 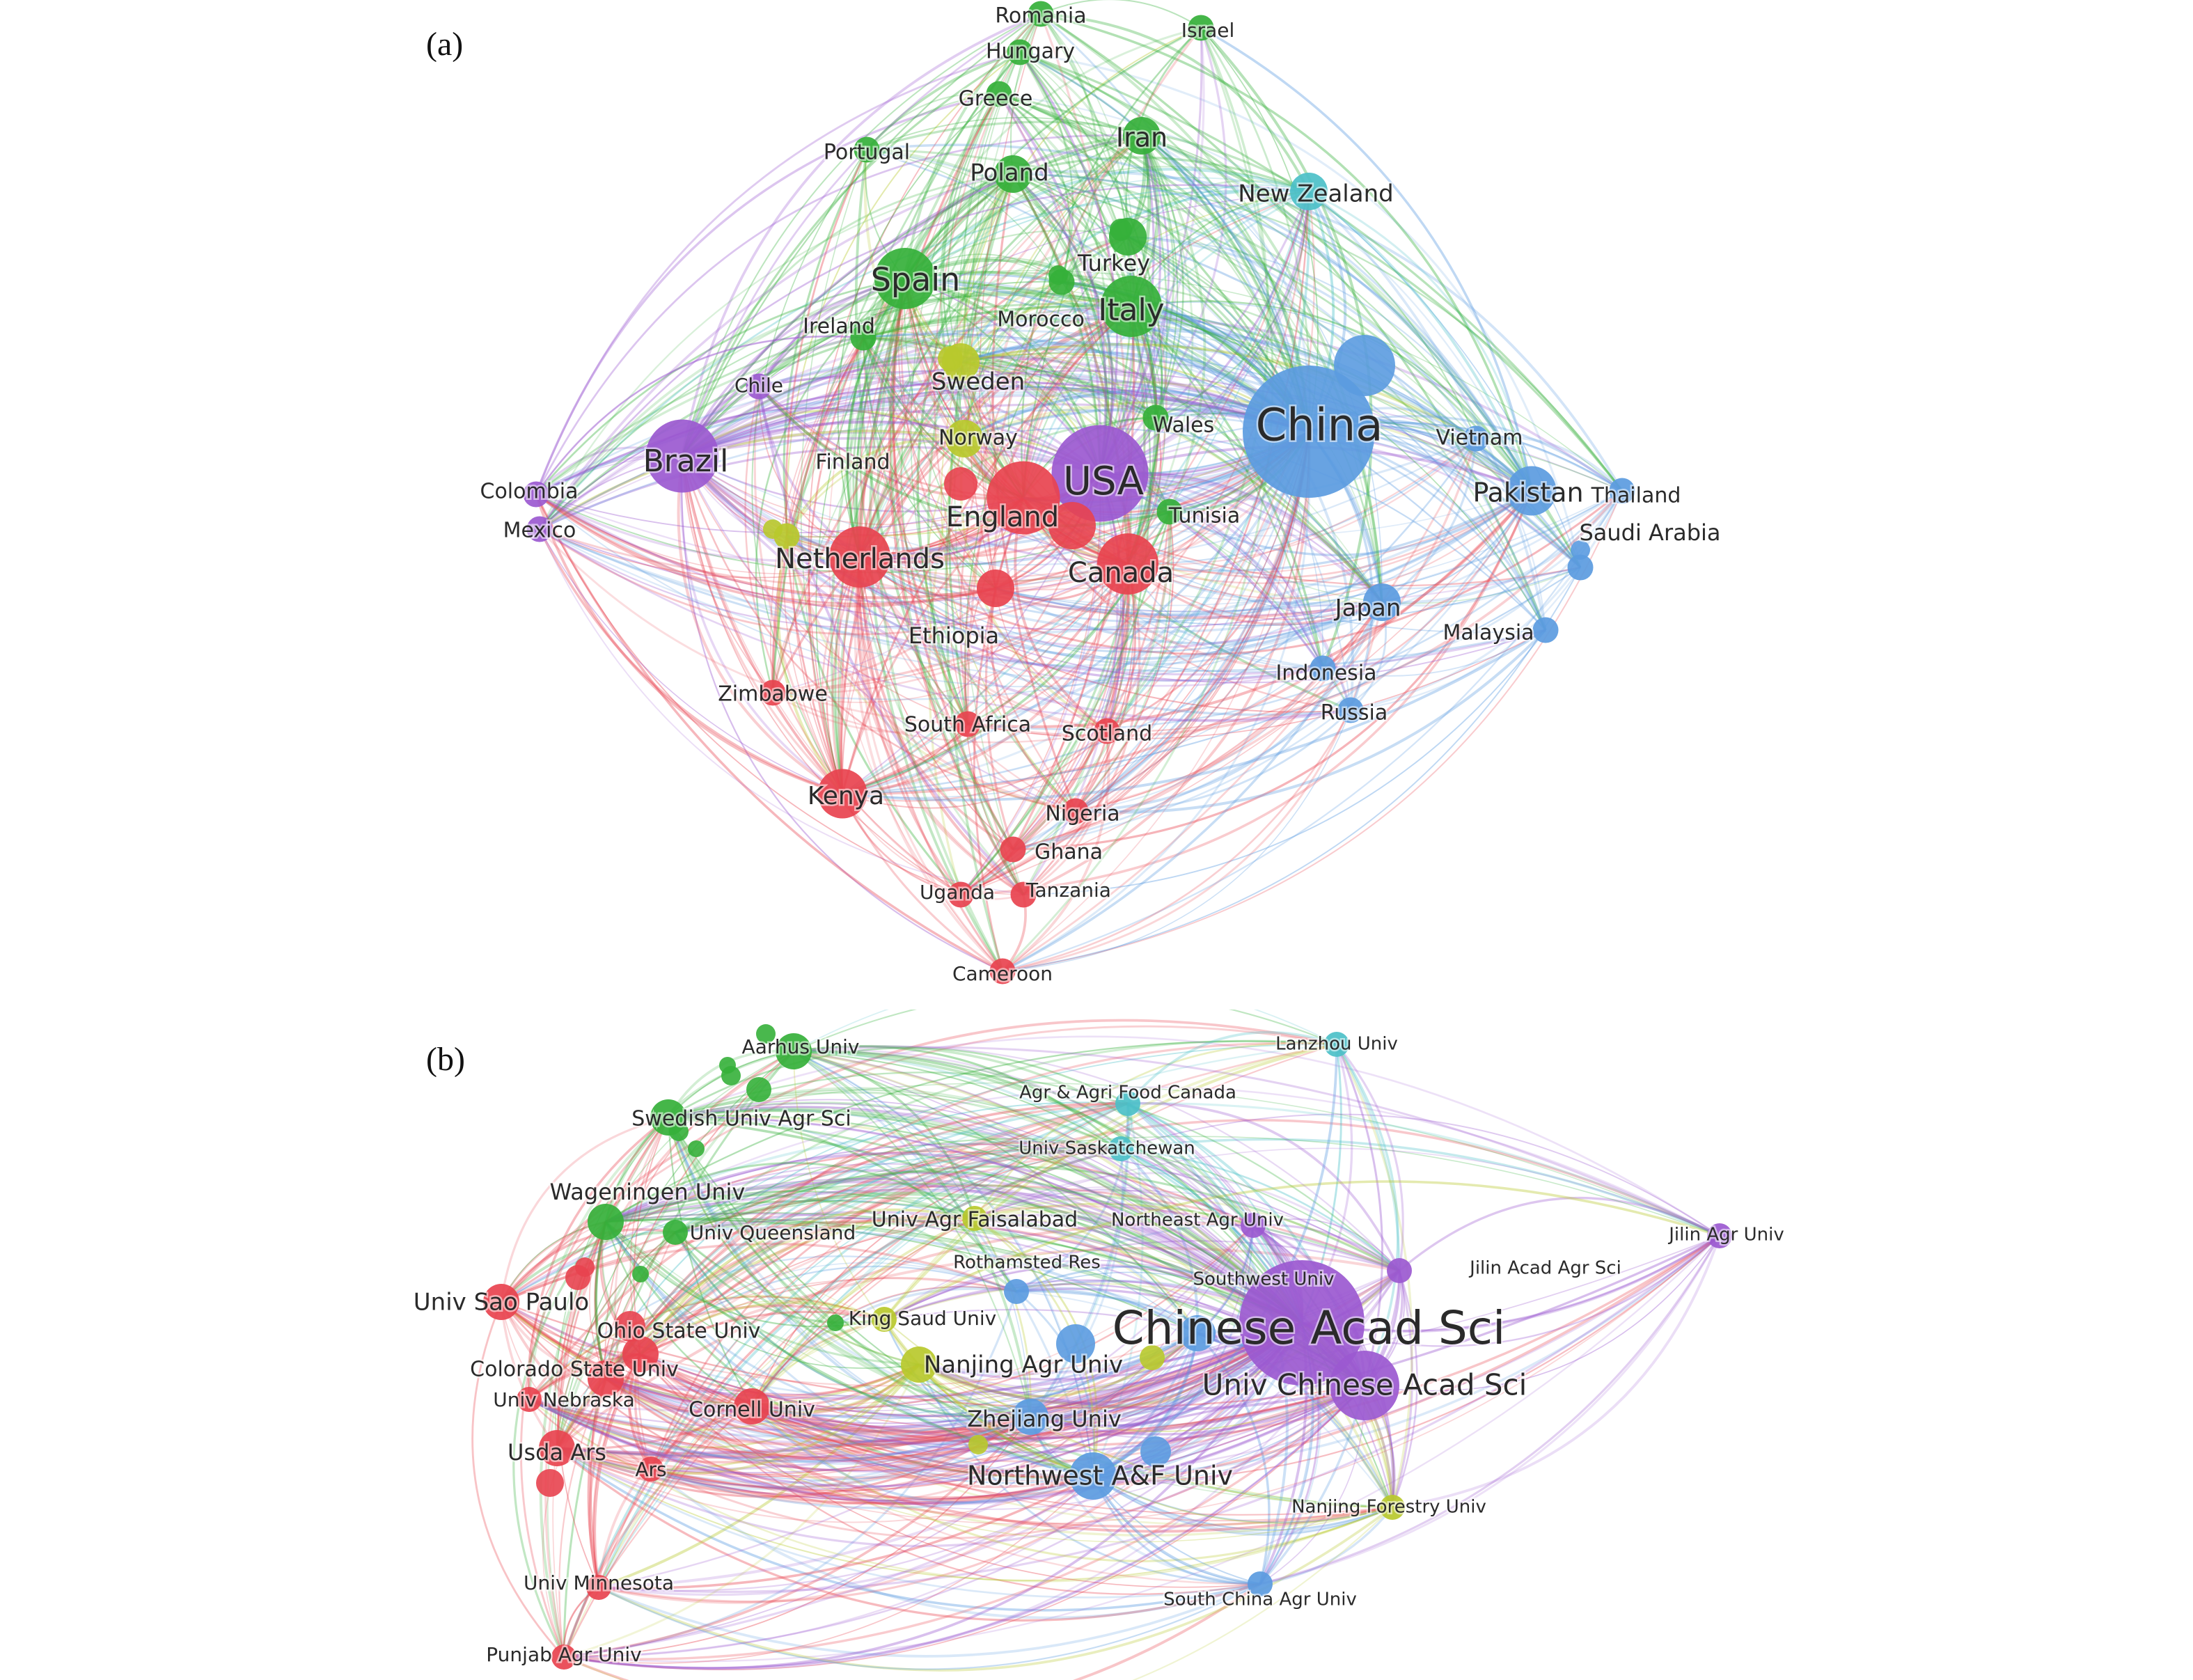 I want to click on node-jaas, so click(x=1399, y=1270).